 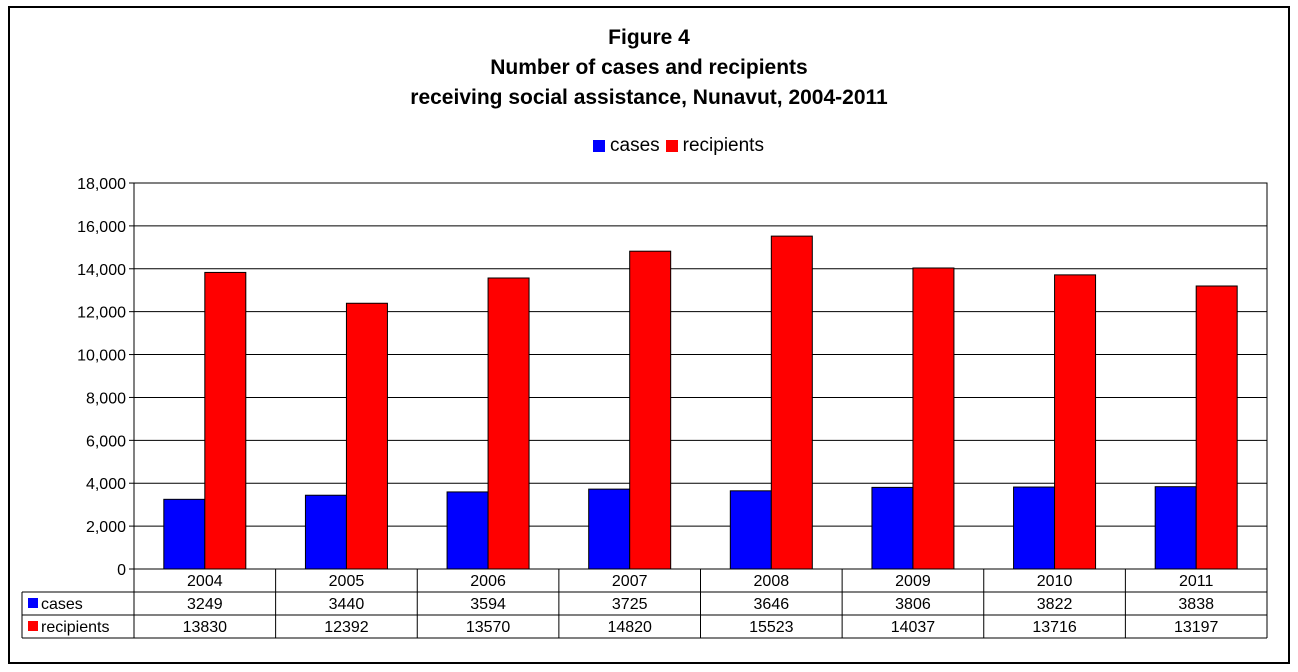 I want to click on table-row-label-cases: cases, so click(x=62, y=604).